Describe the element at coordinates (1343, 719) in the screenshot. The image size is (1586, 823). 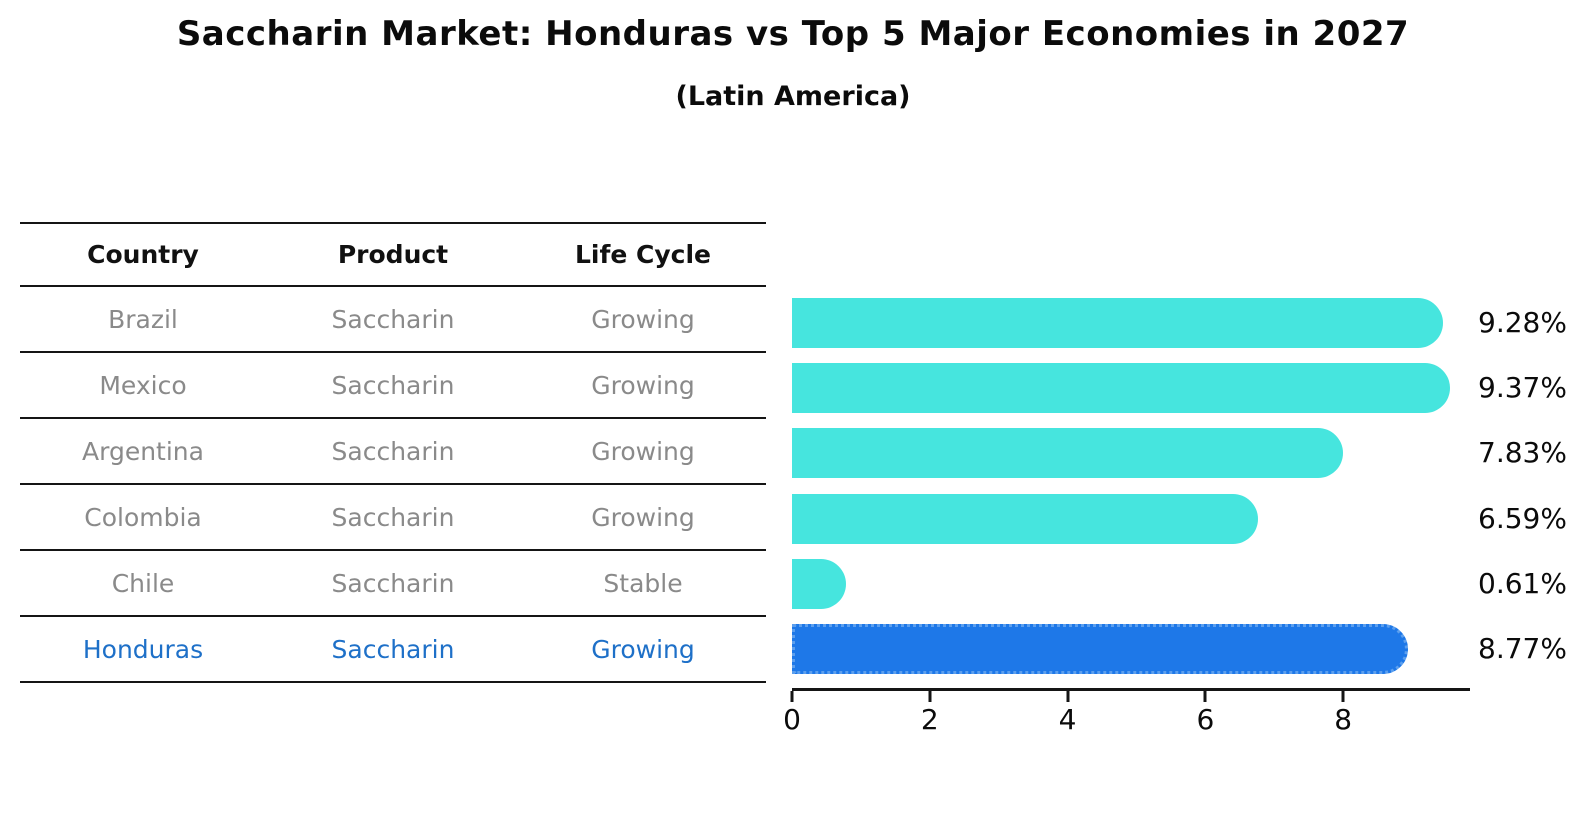
I see `x-axis-tick-label-8: 8` at that location.